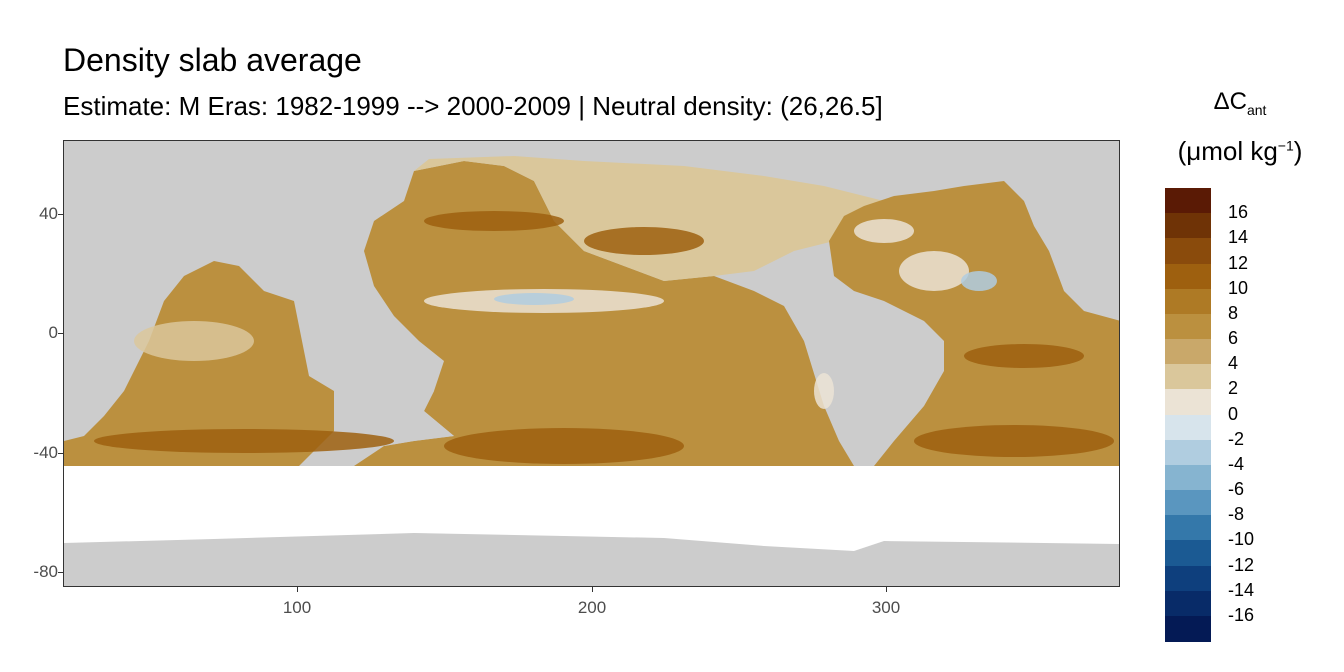  Describe the element at coordinates (664, 218) in the screenshot. I see `north-pacific` at that location.